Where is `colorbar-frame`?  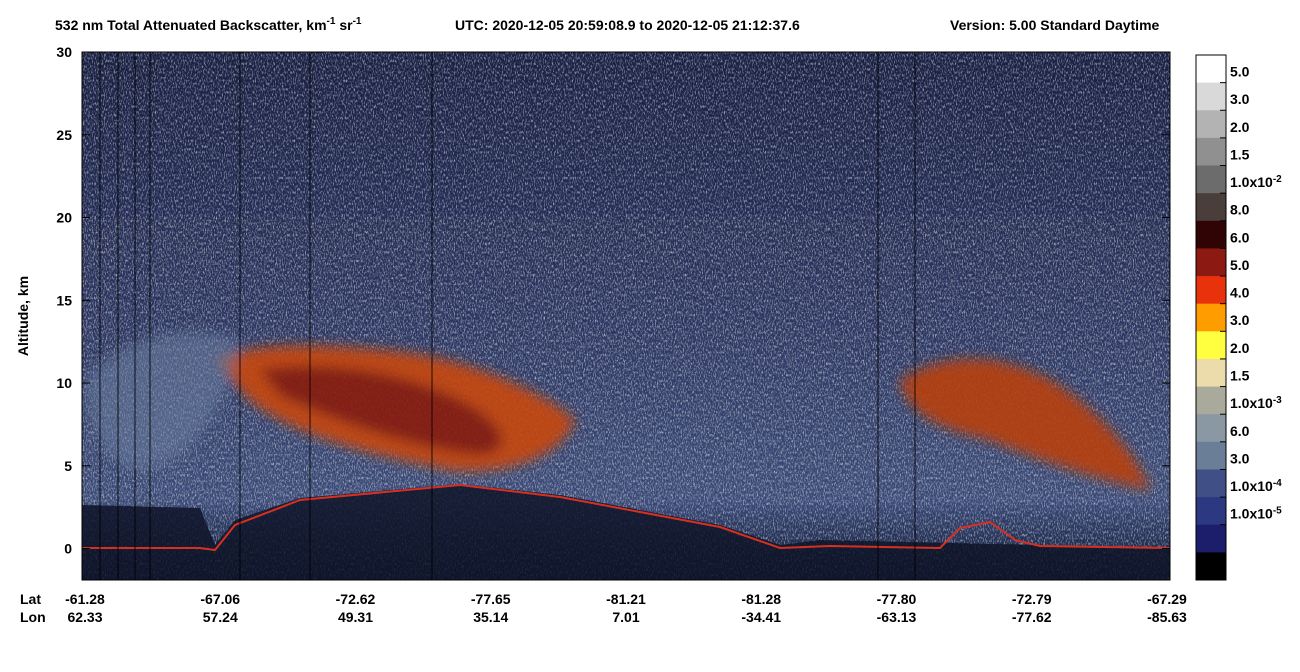 colorbar-frame is located at coordinates (1211, 317).